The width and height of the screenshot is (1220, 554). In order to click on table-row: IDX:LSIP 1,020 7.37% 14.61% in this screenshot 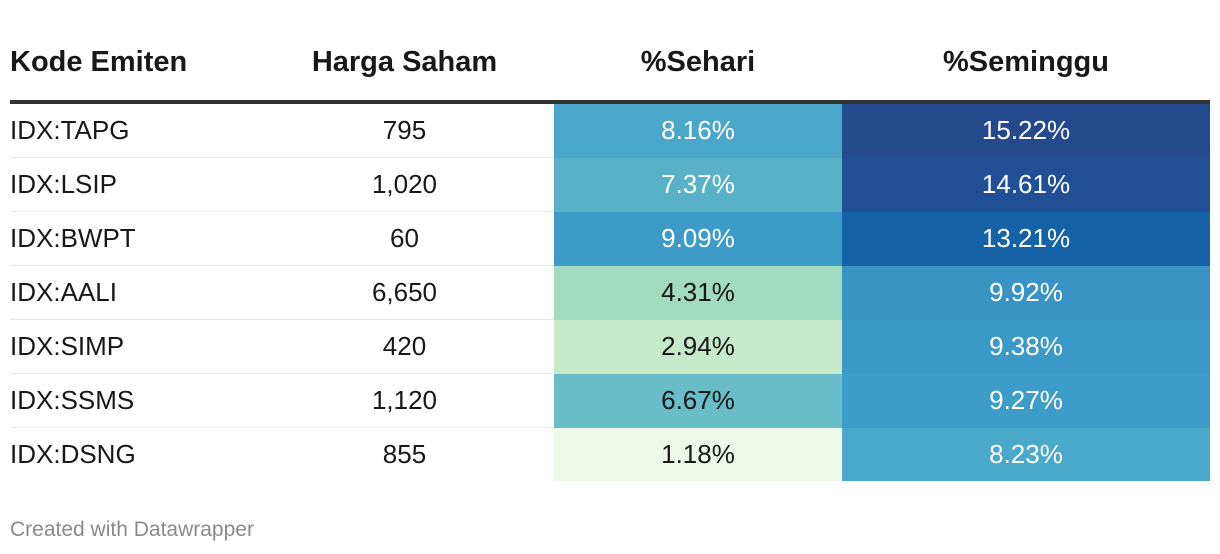, I will do `click(610, 184)`.